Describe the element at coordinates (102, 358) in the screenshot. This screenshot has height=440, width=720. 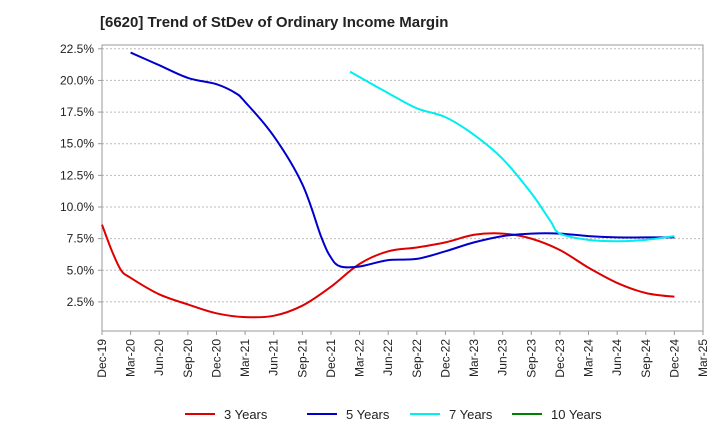
I see `x-tick-label: Dec-19` at that location.